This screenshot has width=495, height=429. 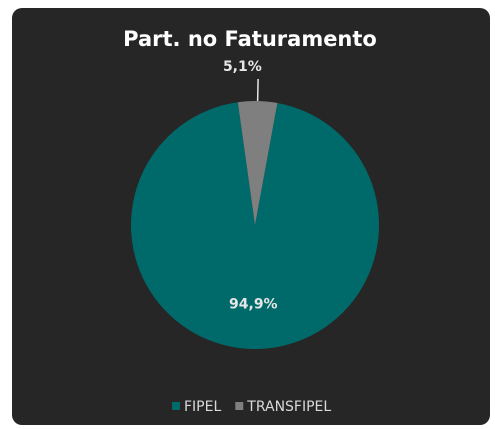 I want to click on legend-label: FIPEL, so click(x=202, y=407).